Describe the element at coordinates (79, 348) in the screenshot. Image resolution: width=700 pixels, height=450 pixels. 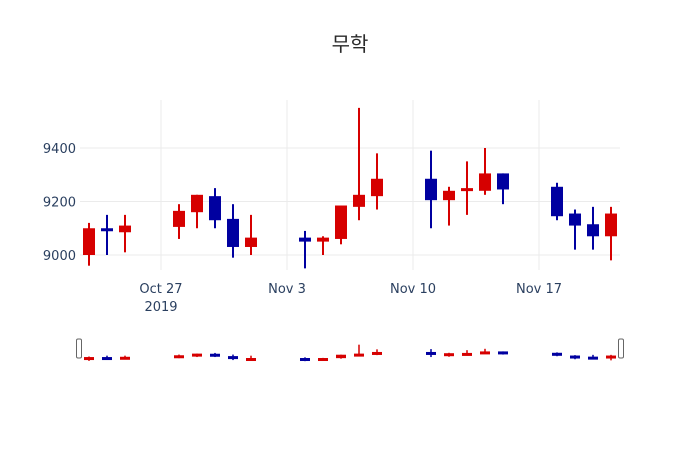
I see `range-slider-left-handle` at that location.